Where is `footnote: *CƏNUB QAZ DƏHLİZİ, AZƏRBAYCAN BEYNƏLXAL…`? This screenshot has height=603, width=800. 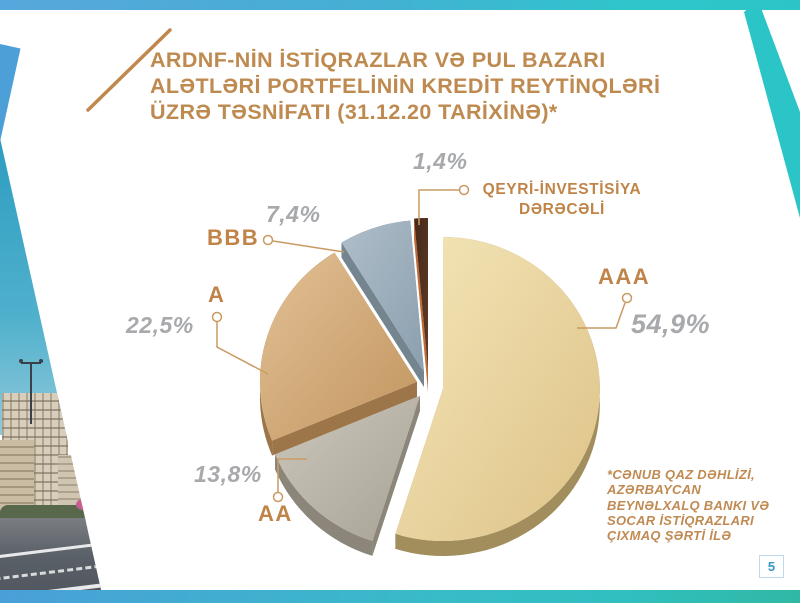 footnote: *CƏNUB QAZ DƏHLİZİ, AZƏRBAYCAN BEYNƏLXAL… is located at coordinates (703, 505).